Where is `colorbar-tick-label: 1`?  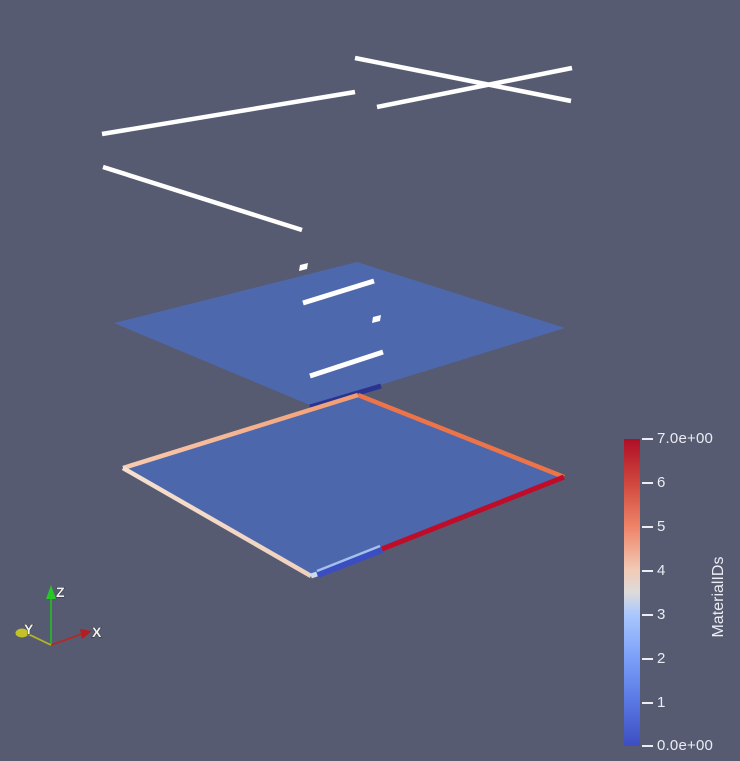 colorbar-tick-label: 1 is located at coordinates (661, 702).